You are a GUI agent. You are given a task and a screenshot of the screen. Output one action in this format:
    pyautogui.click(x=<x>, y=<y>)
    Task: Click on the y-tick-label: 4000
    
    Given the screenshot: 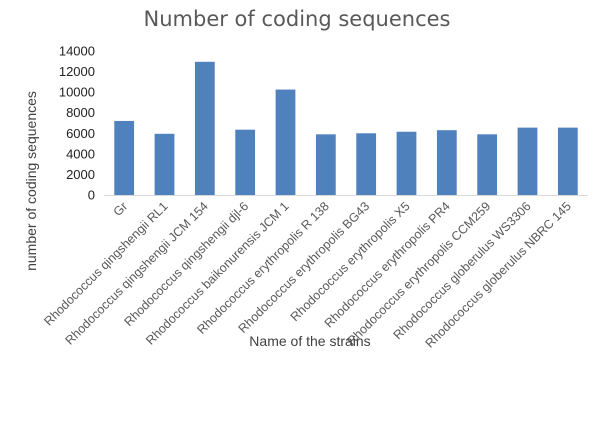 What is the action you would take?
    pyautogui.click(x=80, y=153)
    